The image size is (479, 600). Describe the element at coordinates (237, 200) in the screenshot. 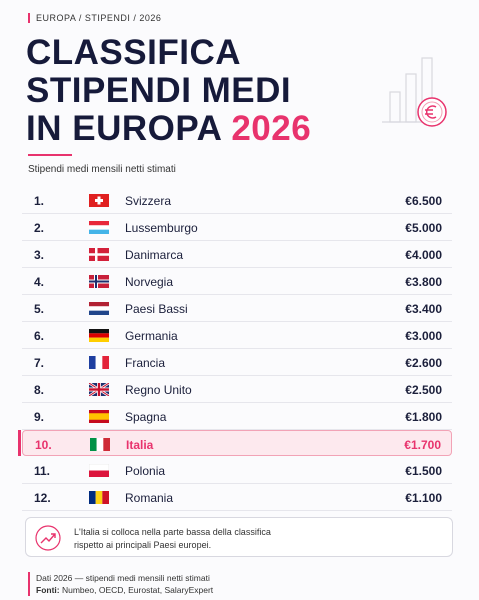

I see `table-row: 1. Svizzera €6.500` at that location.